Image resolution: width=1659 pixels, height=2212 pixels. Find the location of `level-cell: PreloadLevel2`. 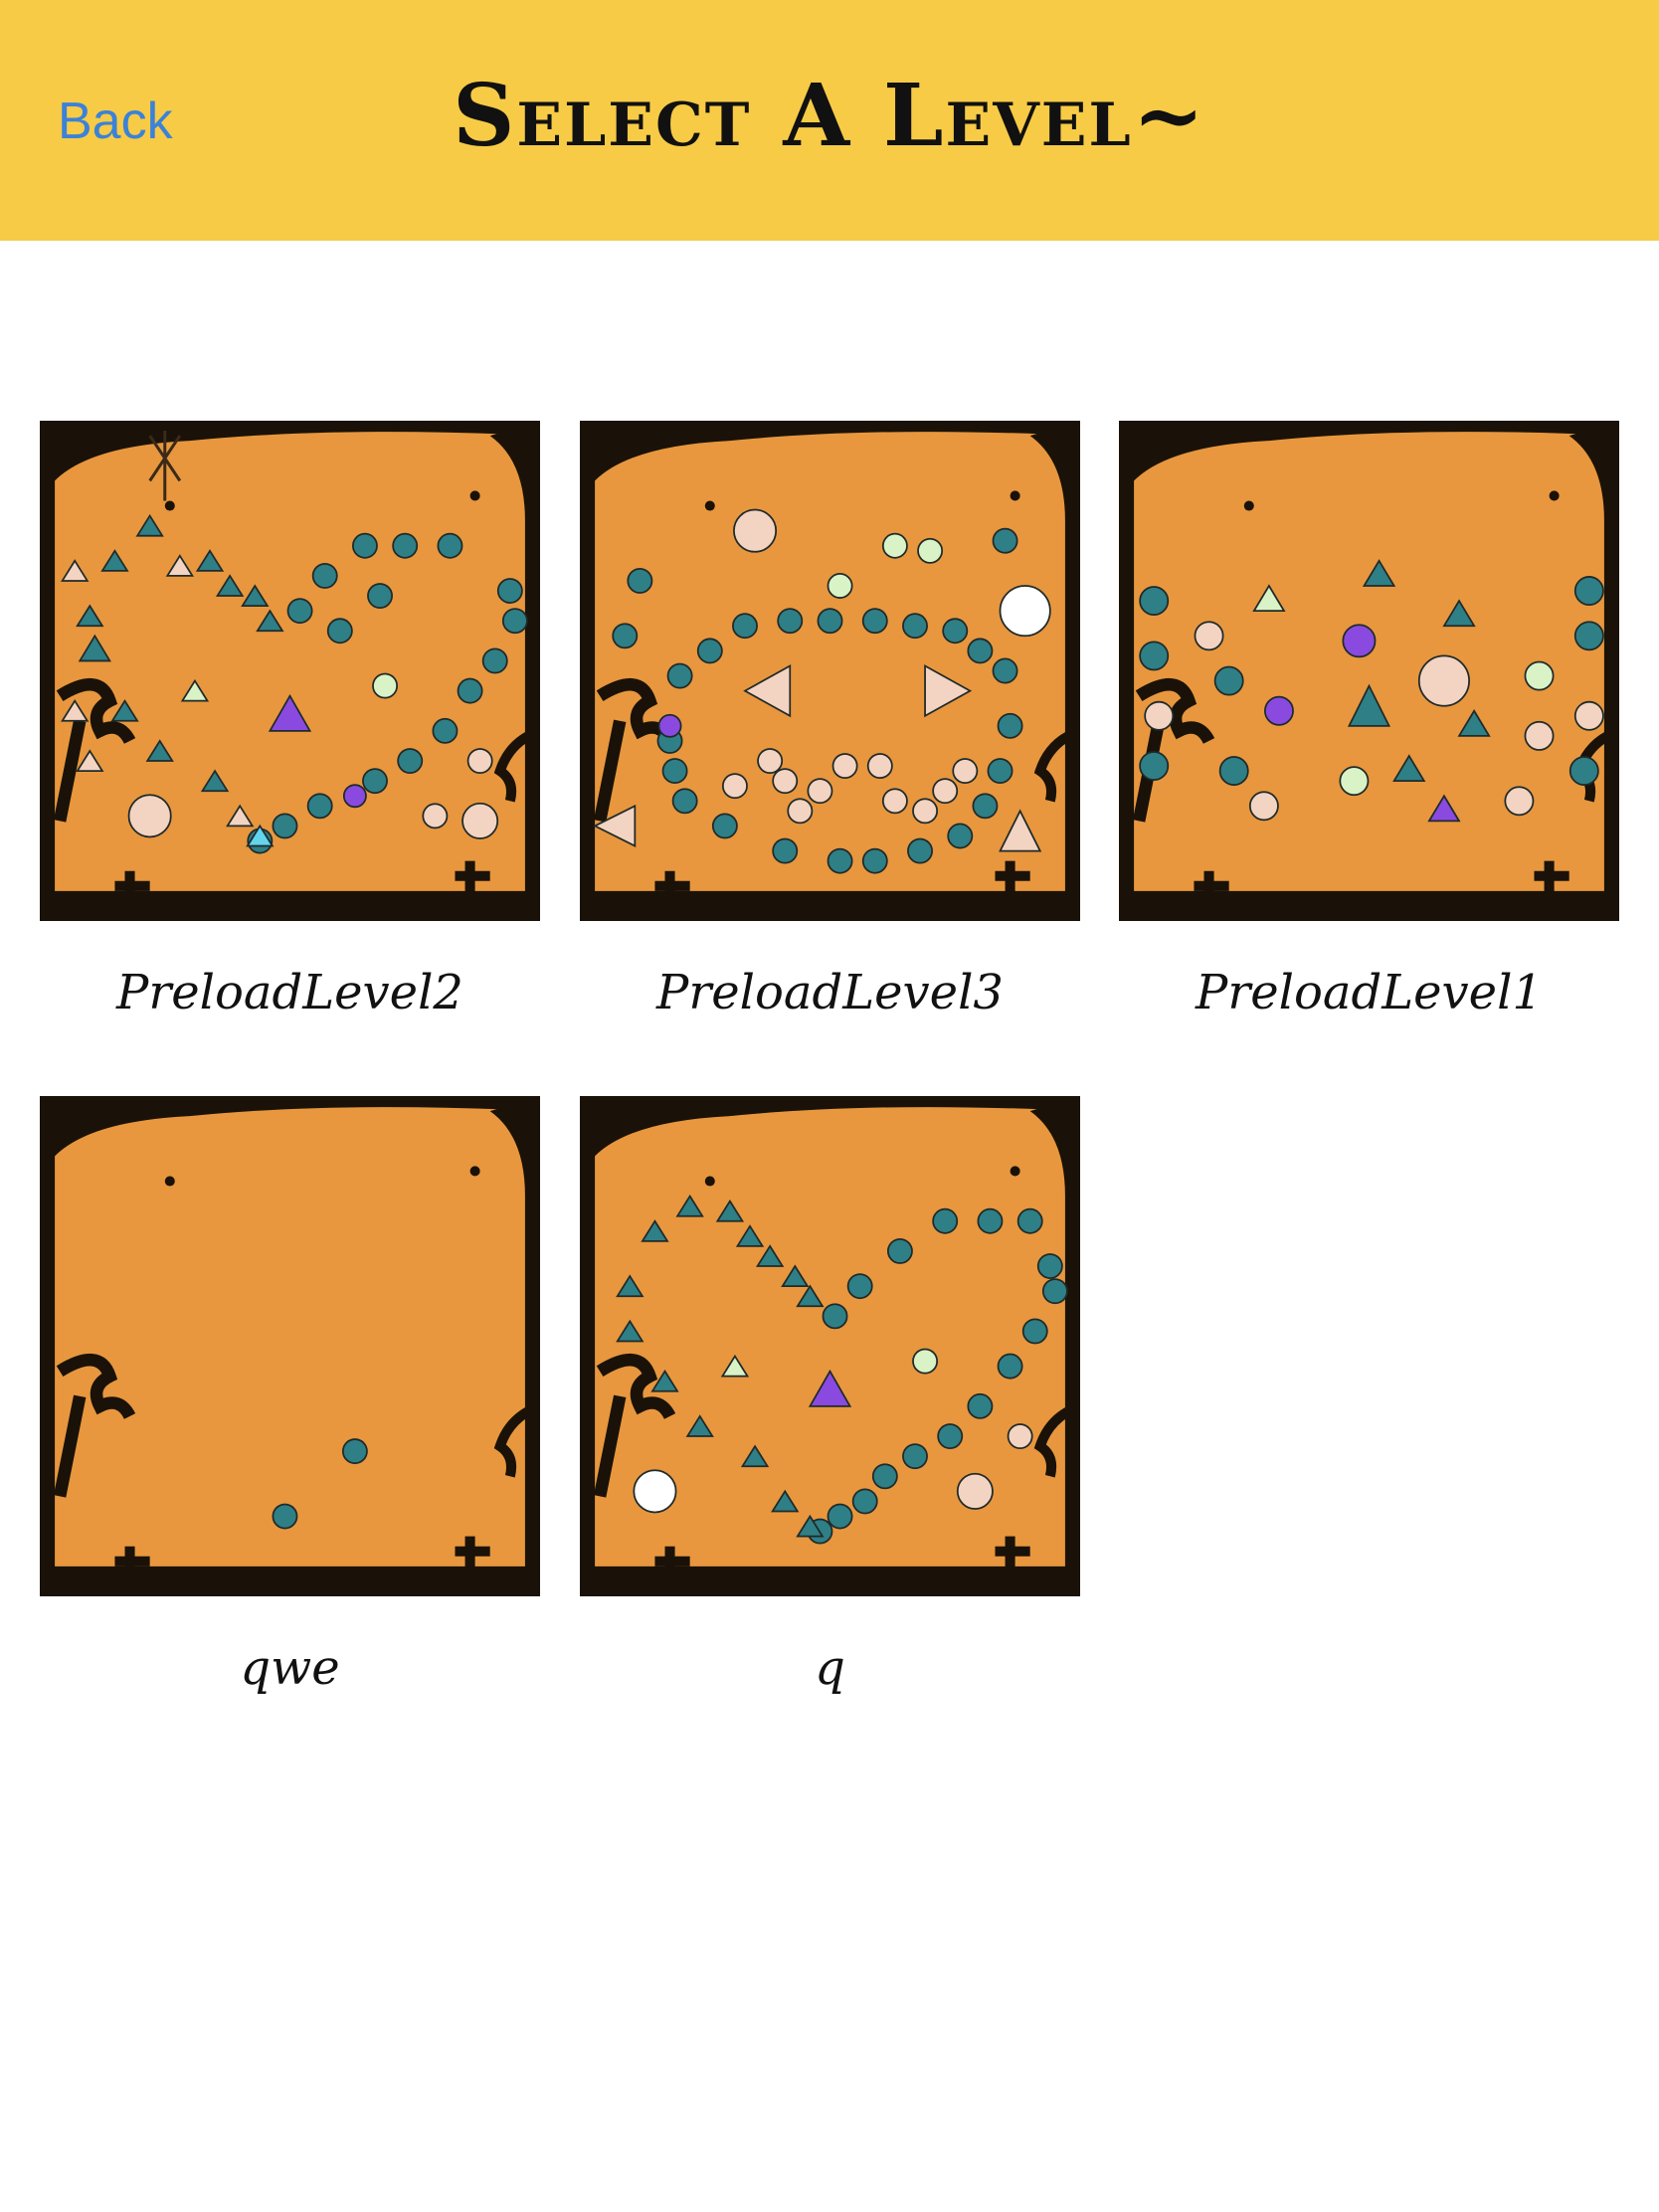

level-cell: PreloadLevel2 is located at coordinates (290, 720).